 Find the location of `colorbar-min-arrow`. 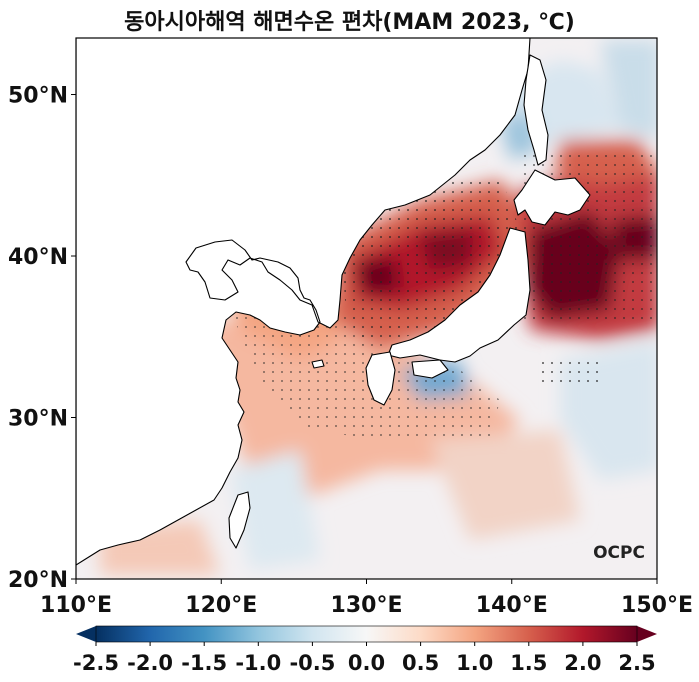

colorbar-min-arrow is located at coordinates (86, 634).